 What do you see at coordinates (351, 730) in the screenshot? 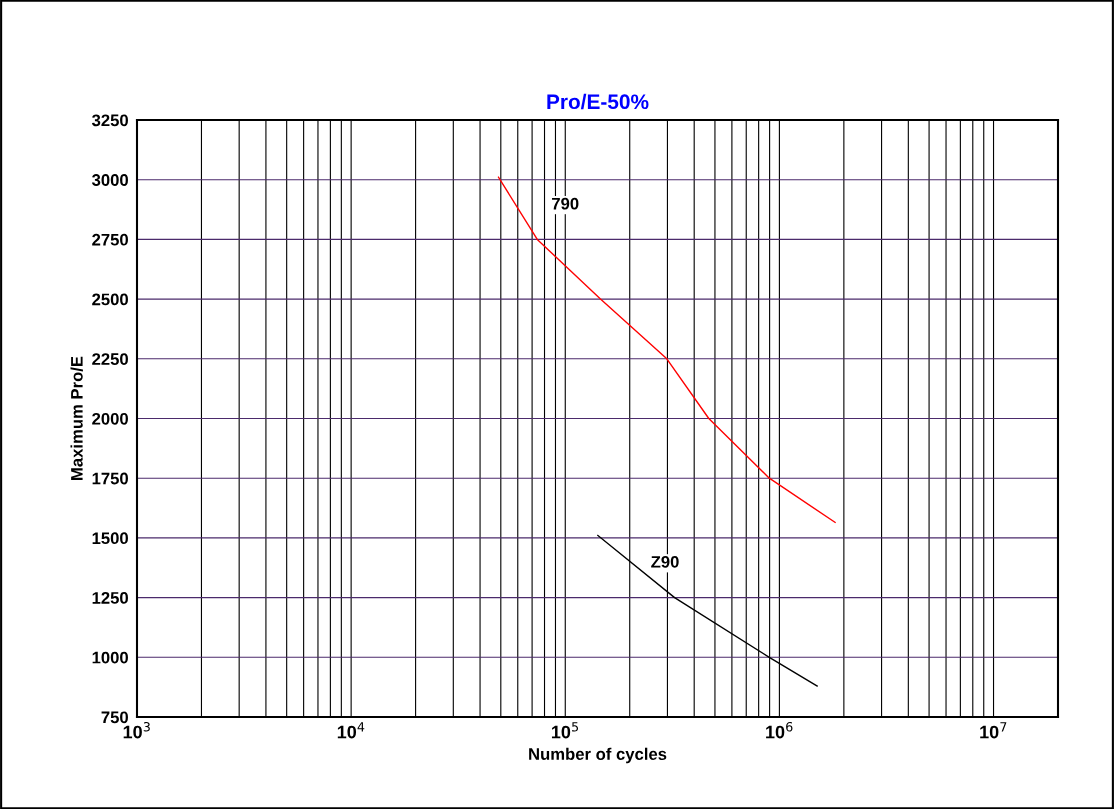
I see `x-tick-label: 10$^{4}$` at bounding box center [351, 730].